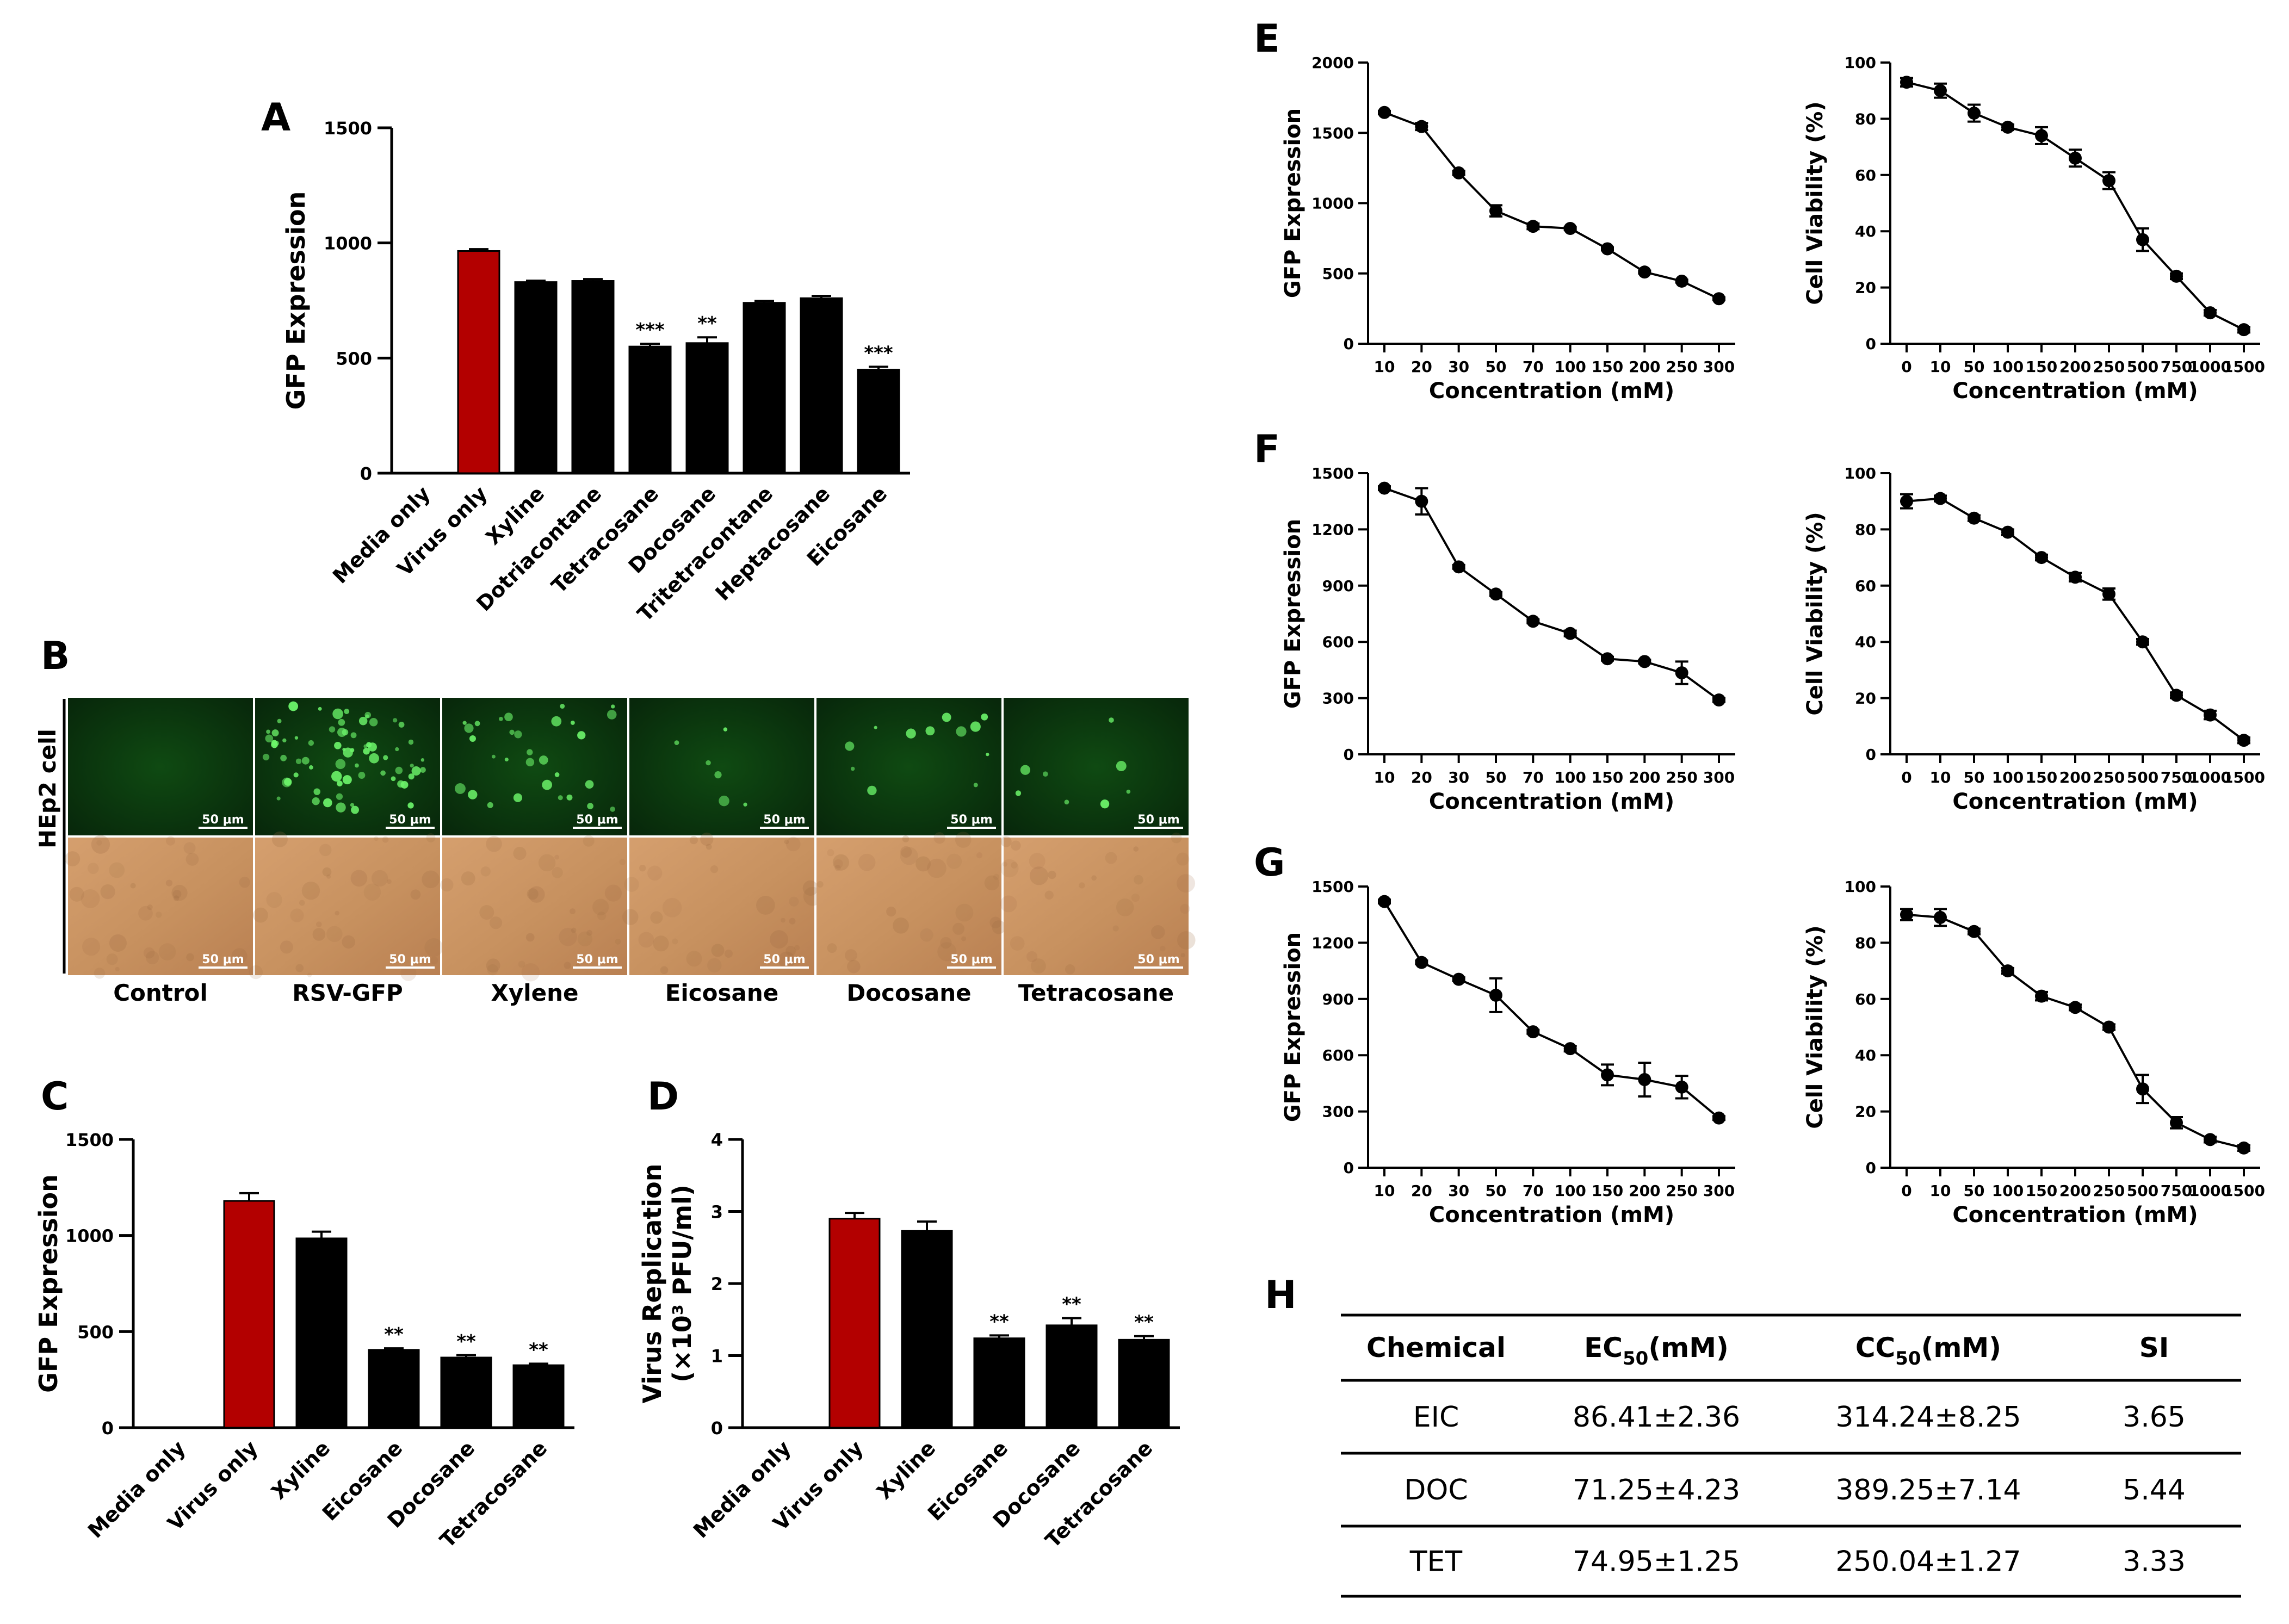  Describe the element at coordinates (1436, 1347) in the screenshot. I see `table-header: Chemical` at that location.